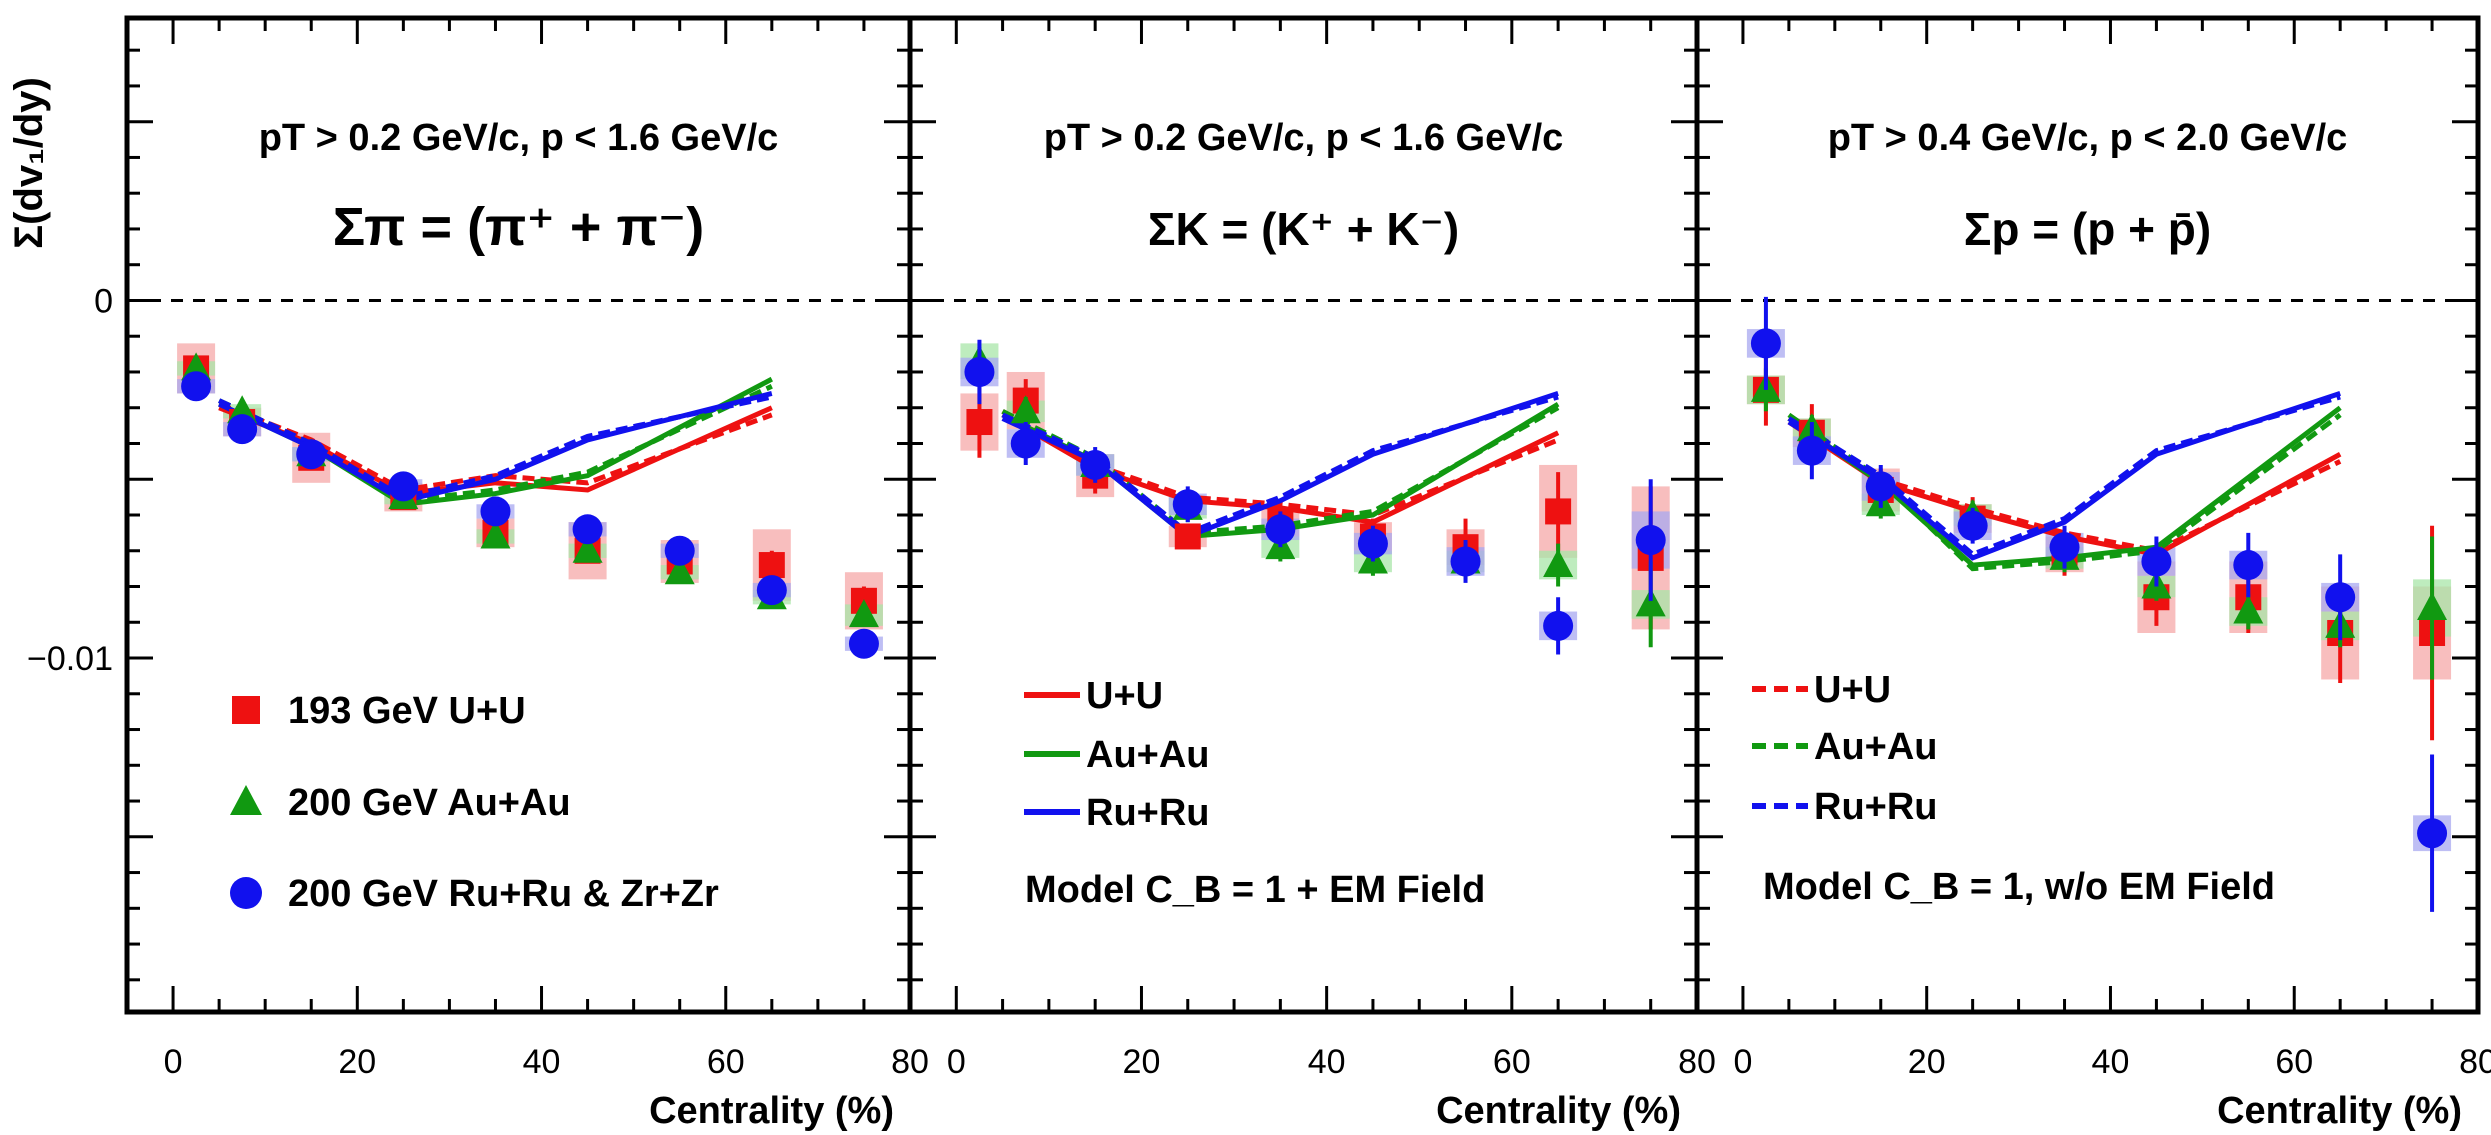 The image size is (2491, 1135). What do you see at coordinates (2087, 229) in the screenshot?
I see `species-label: Σp = (p + p̄)` at bounding box center [2087, 229].